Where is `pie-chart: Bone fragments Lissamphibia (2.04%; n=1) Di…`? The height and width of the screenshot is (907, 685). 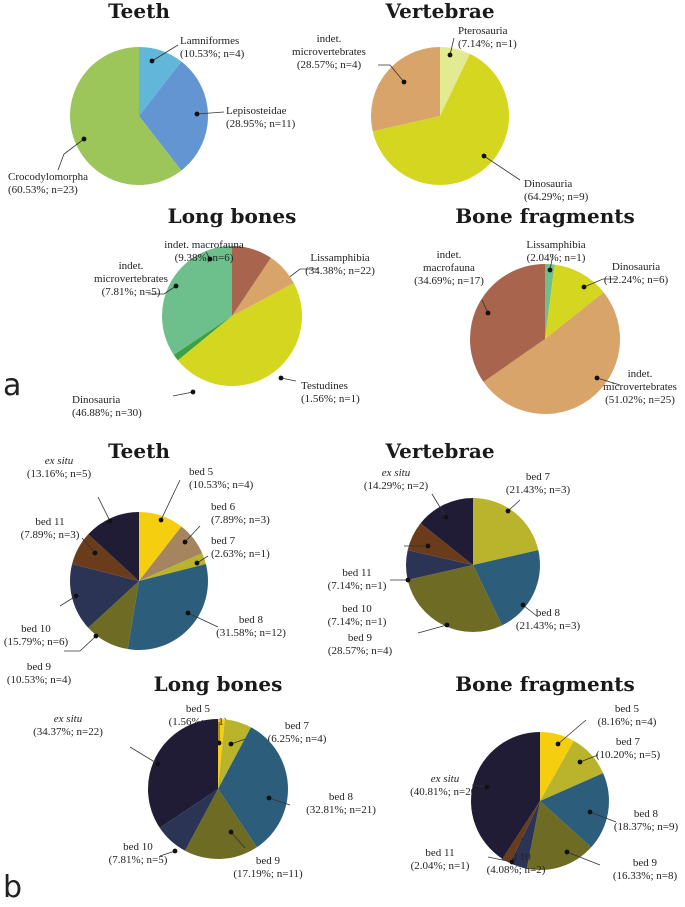 pie-chart: Bone fragments Lissamphibia (2.04%; n=1) Di… is located at coordinates (545, 309).